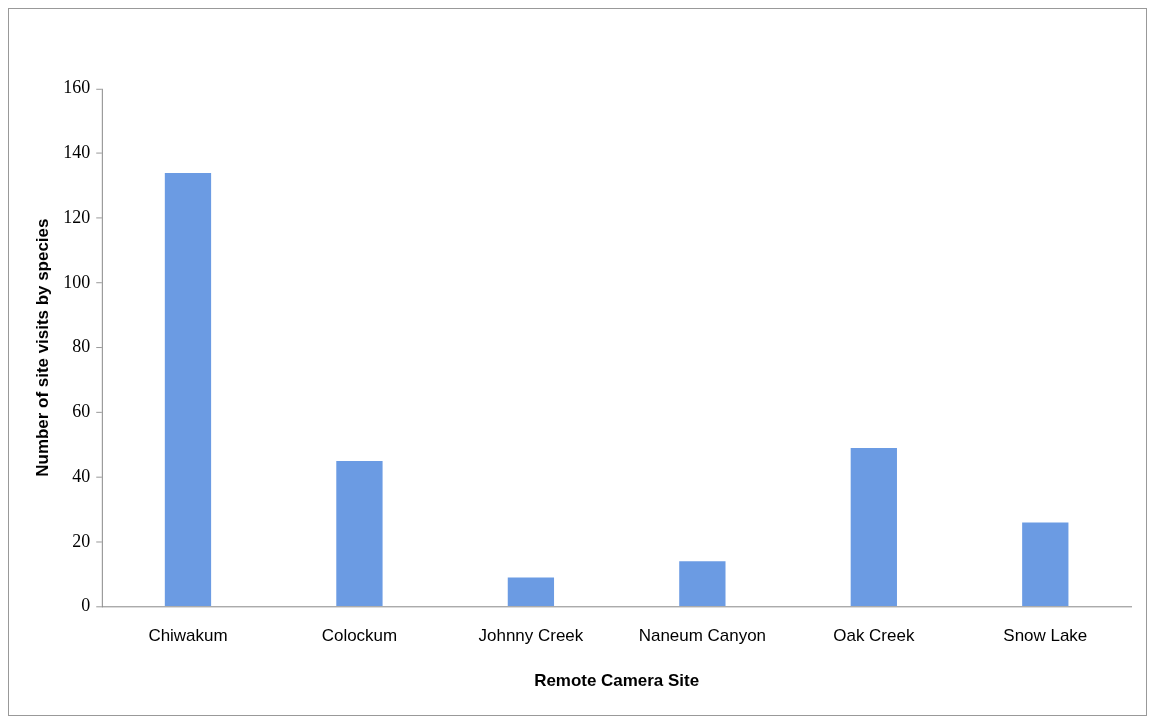 Image resolution: width=1157 pixels, height=726 pixels. What do you see at coordinates (86, 605) in the screenshot?
I see `y-tick-label: 0` at bounding box center [86, 605].